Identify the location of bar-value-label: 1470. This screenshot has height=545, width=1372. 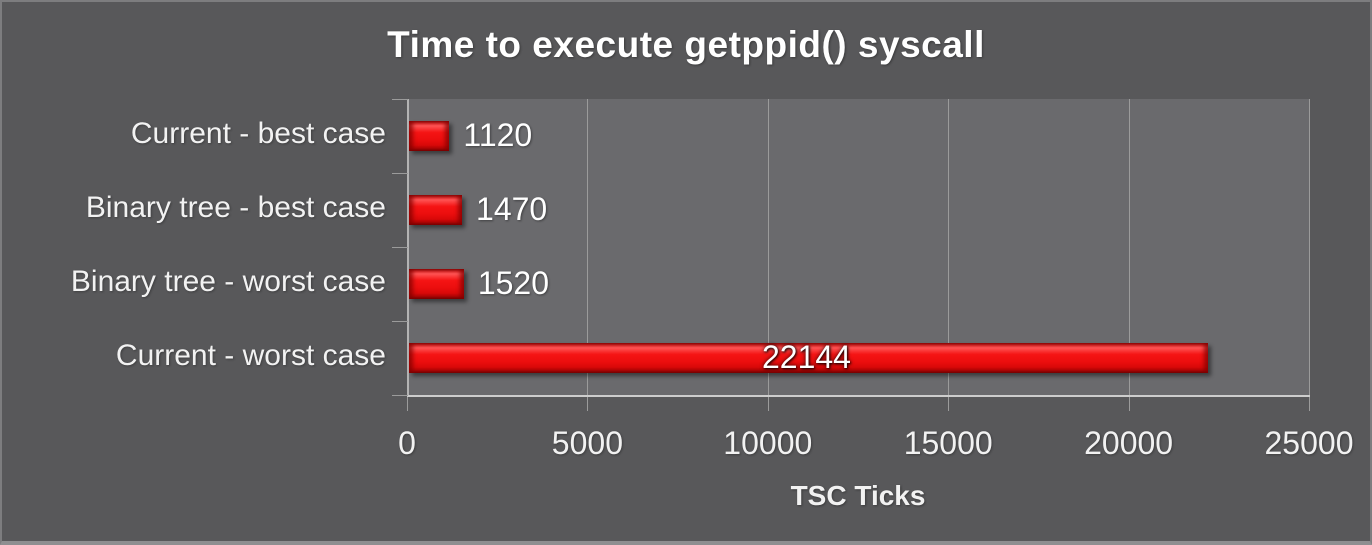
(512, 209).